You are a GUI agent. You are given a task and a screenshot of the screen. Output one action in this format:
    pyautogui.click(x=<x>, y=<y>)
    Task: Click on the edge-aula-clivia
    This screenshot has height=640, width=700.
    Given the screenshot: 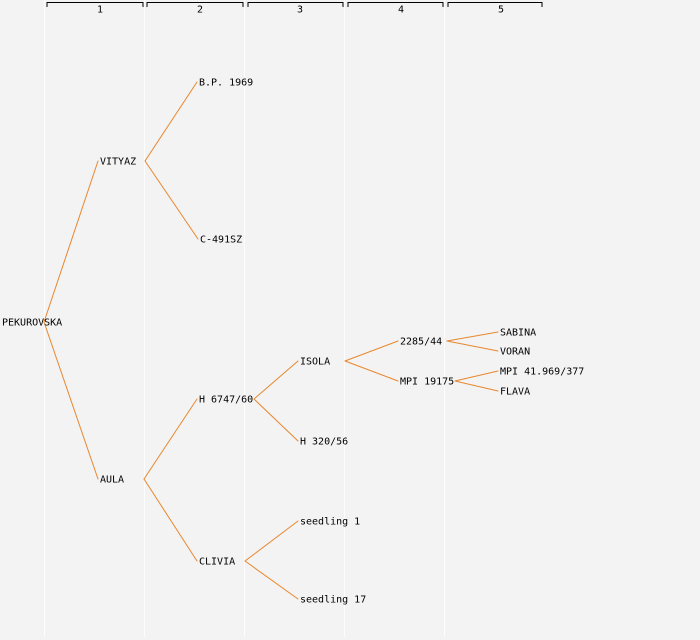 What is the action you would take?
    pyautogui.click(x=170, y=520)
    